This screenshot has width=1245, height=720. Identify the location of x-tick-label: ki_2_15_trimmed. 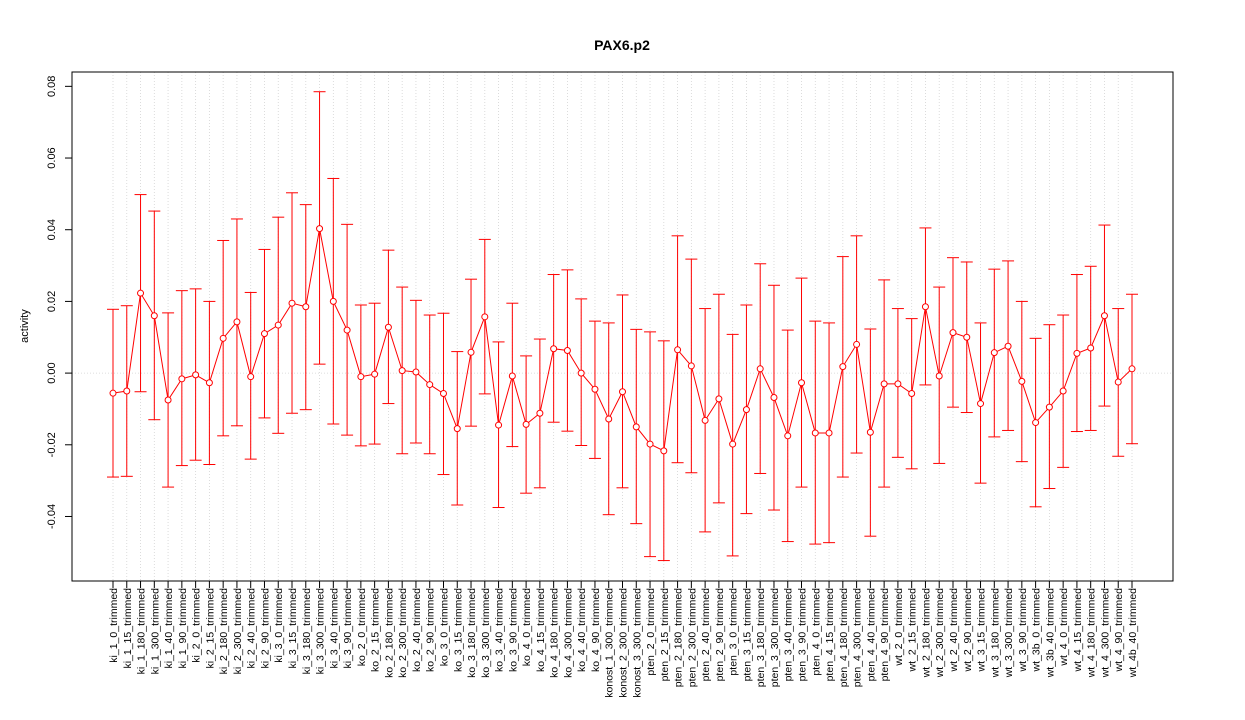
(210, 628).